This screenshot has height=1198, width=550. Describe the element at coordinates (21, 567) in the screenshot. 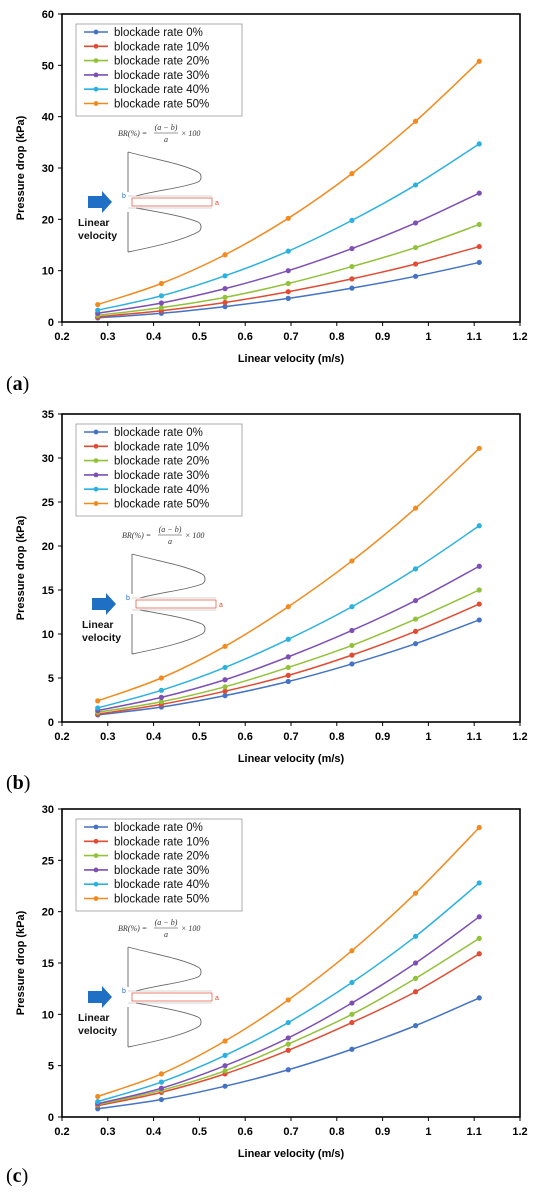

I see `y-axis-label: Pressure drop (kPa)` at that location.